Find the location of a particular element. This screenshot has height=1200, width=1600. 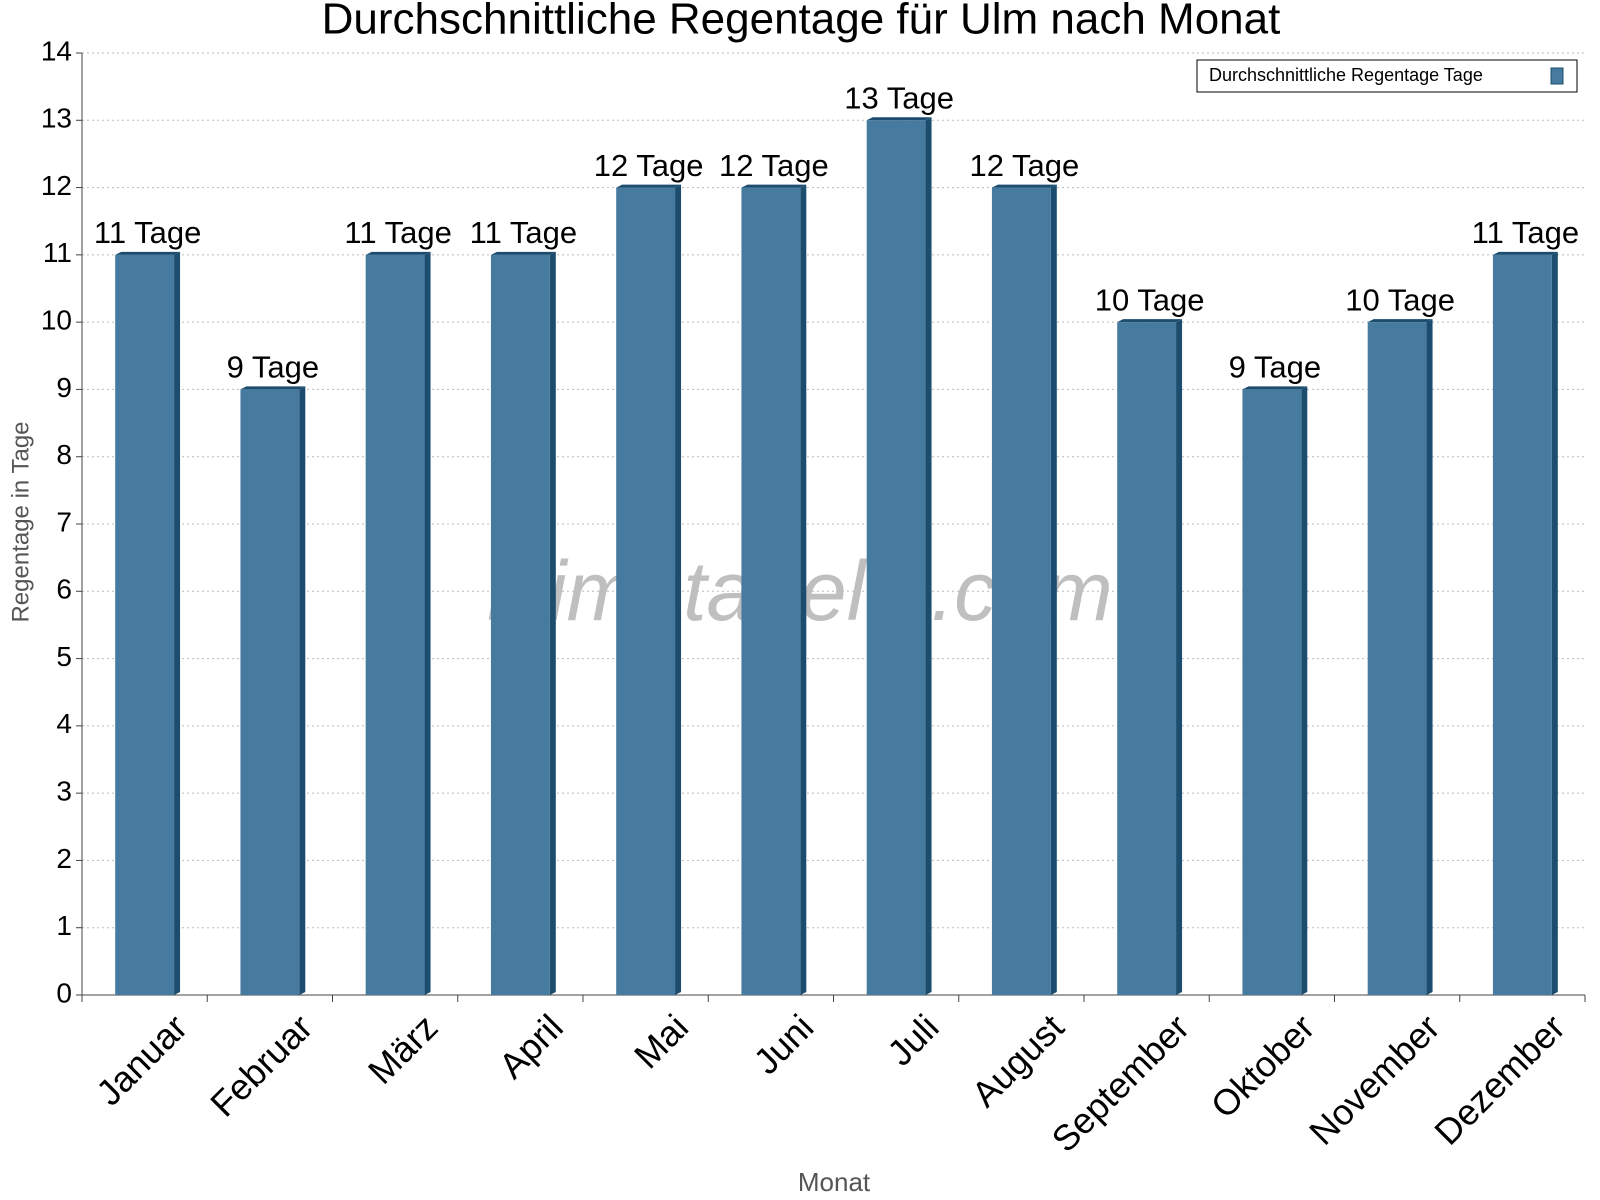

y-tick-label: 2 is located at coordinates (64, 858).